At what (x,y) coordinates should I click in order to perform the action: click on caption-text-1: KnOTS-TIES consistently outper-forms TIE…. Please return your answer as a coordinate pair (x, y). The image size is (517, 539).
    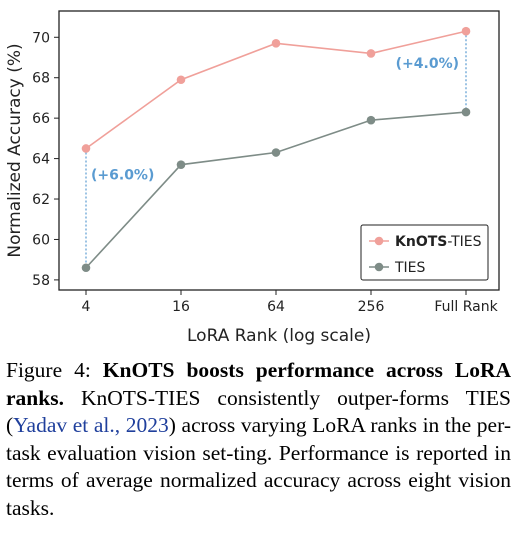
    Looking at the image, I should click on (258, 411).